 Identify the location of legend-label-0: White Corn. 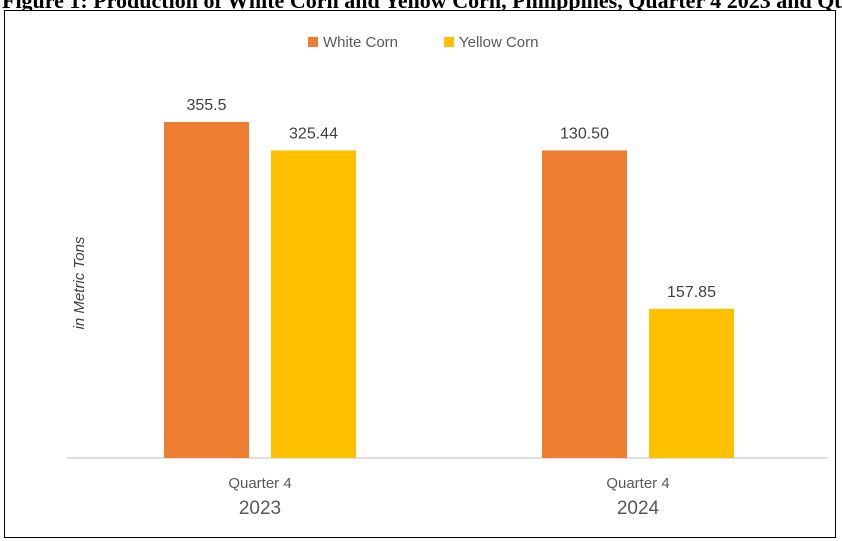
(360, 42).